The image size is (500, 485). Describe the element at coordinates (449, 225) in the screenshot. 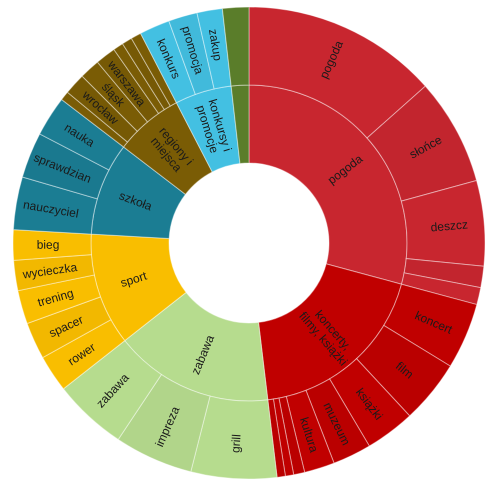

I see `outer-label-1-3: deszcz` at that location.